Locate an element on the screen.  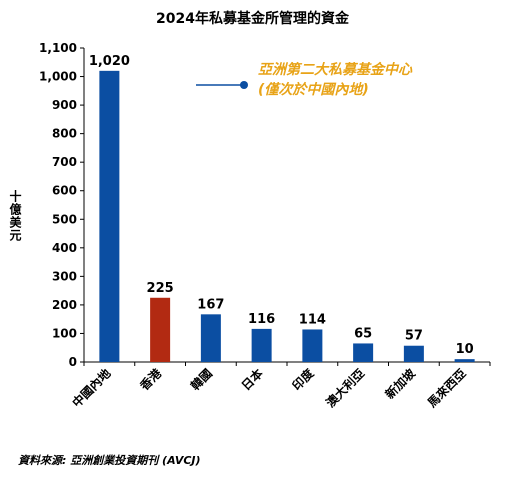
chart-title: 2024年私募基金所管理的資金 is located at coordinates (252, 19).